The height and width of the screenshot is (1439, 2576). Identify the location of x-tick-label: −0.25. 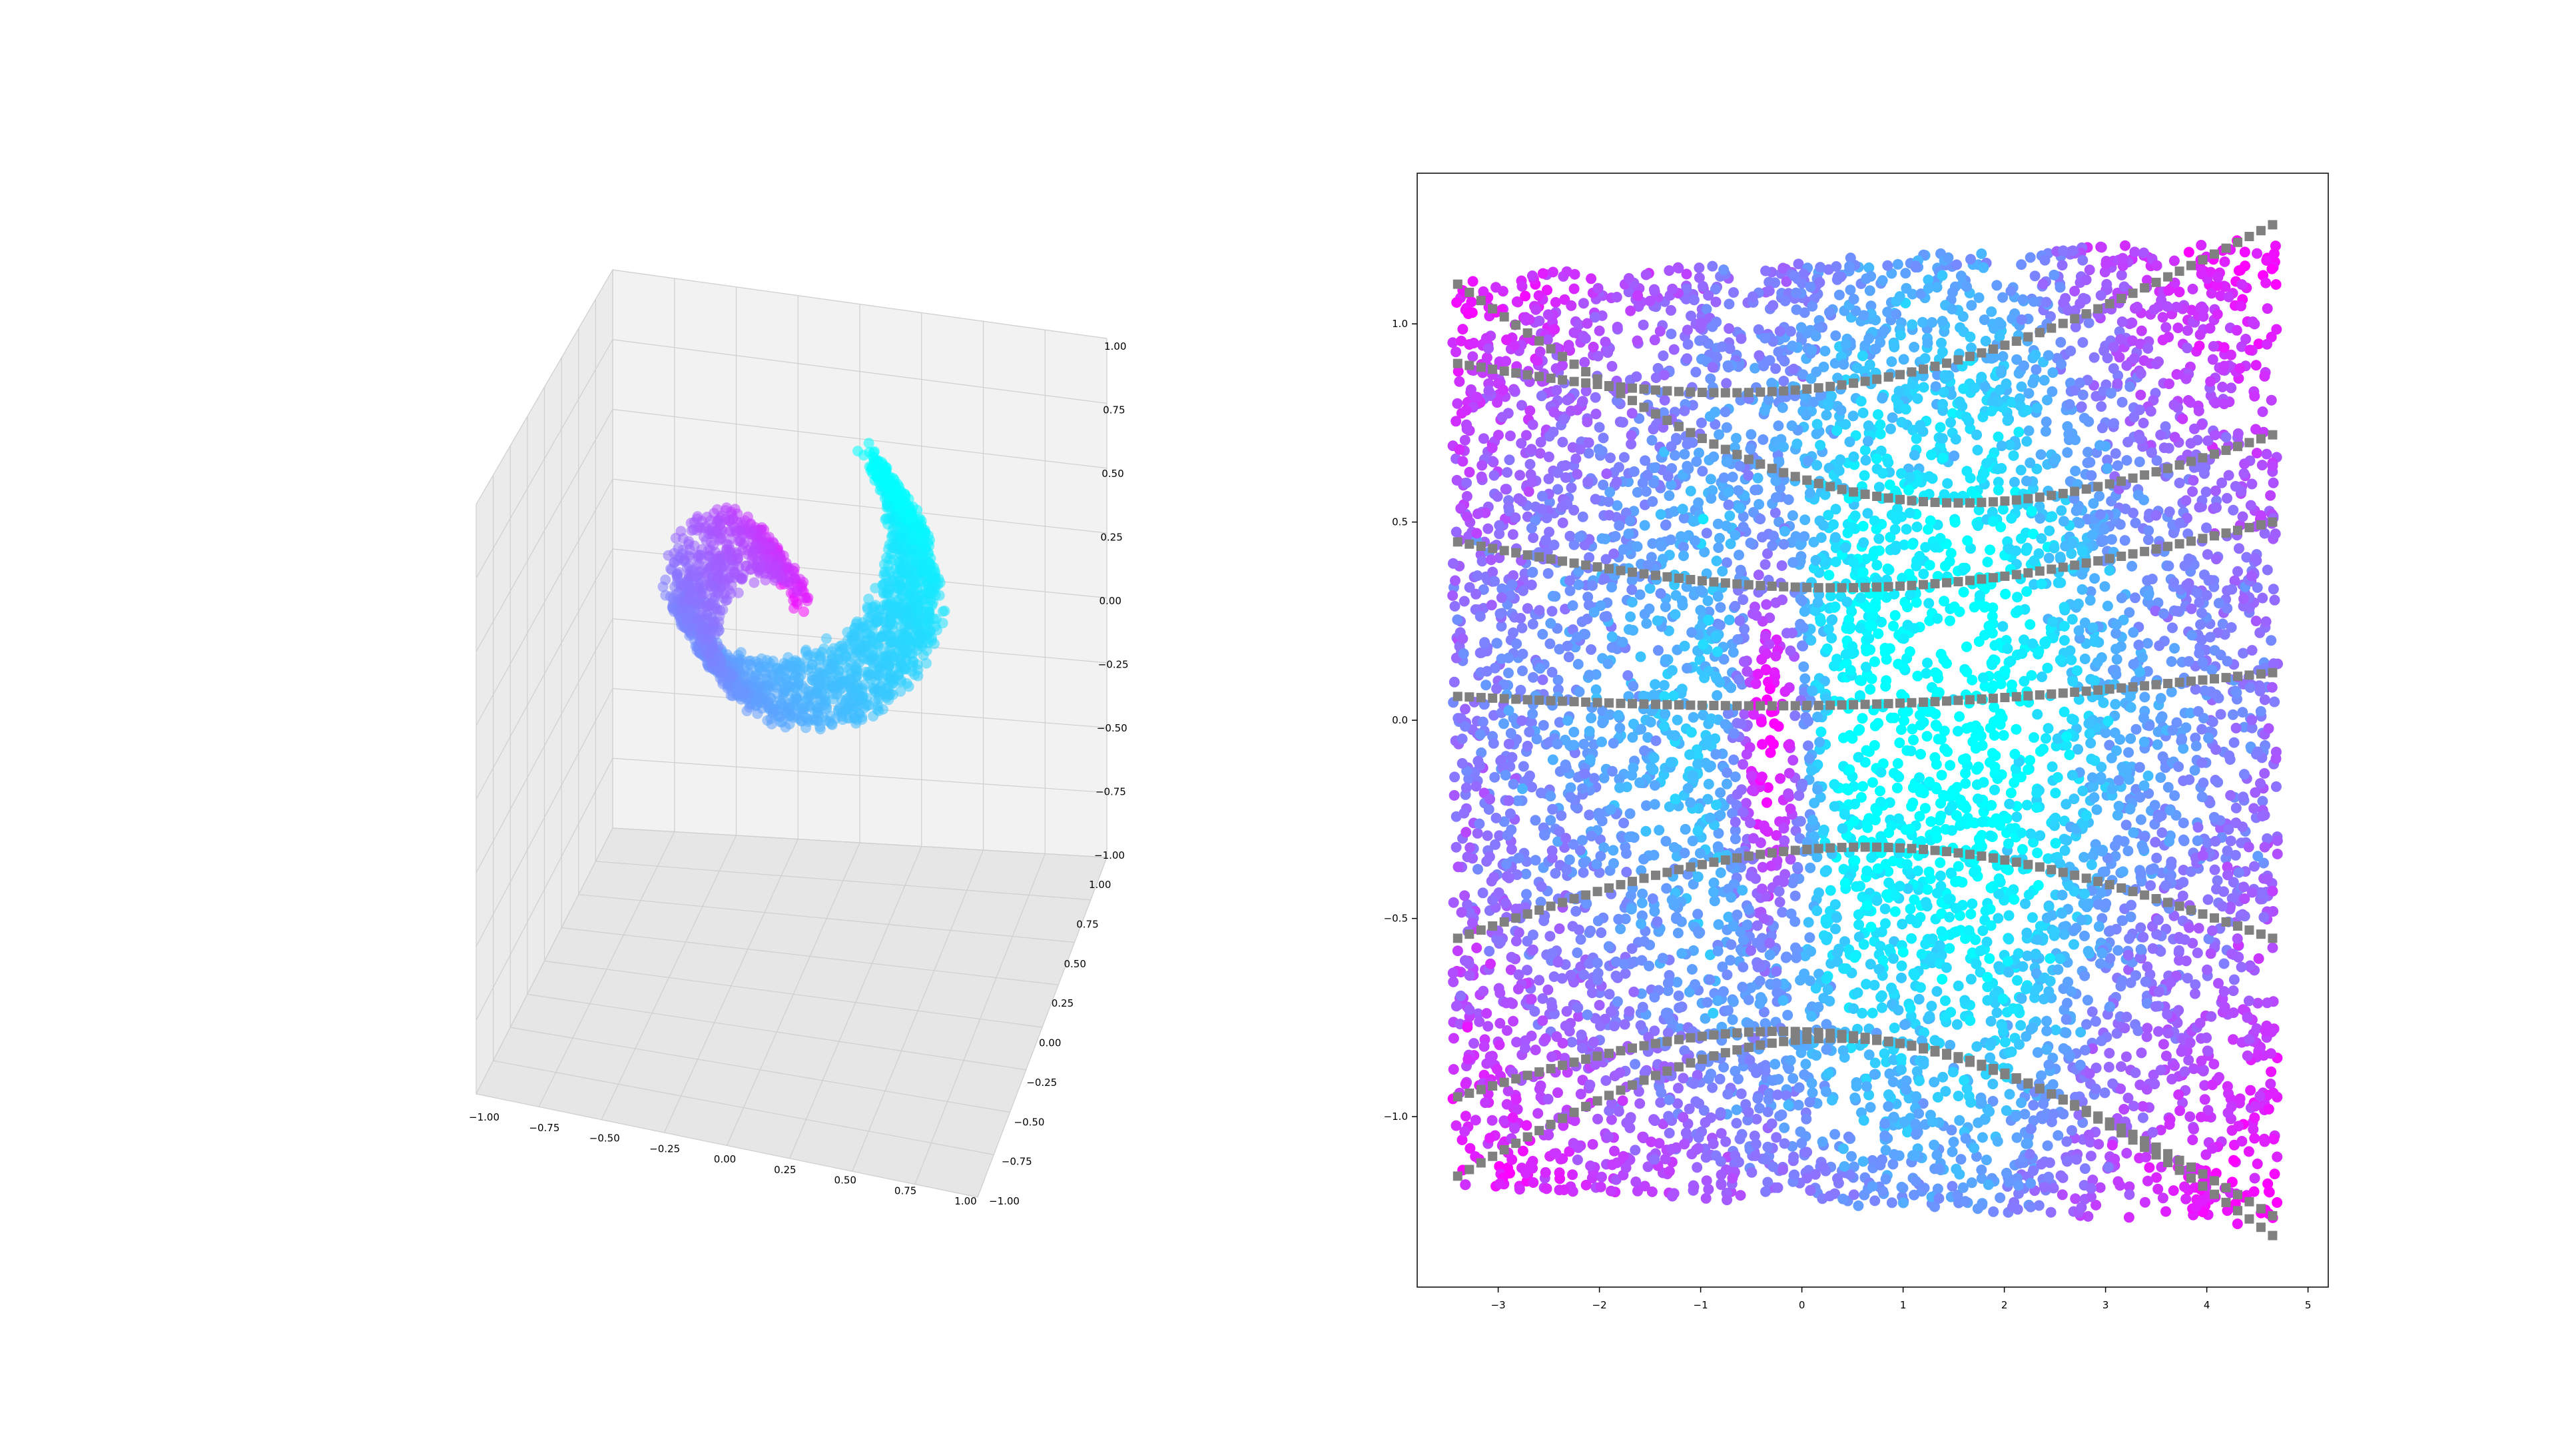
(664, 1149).